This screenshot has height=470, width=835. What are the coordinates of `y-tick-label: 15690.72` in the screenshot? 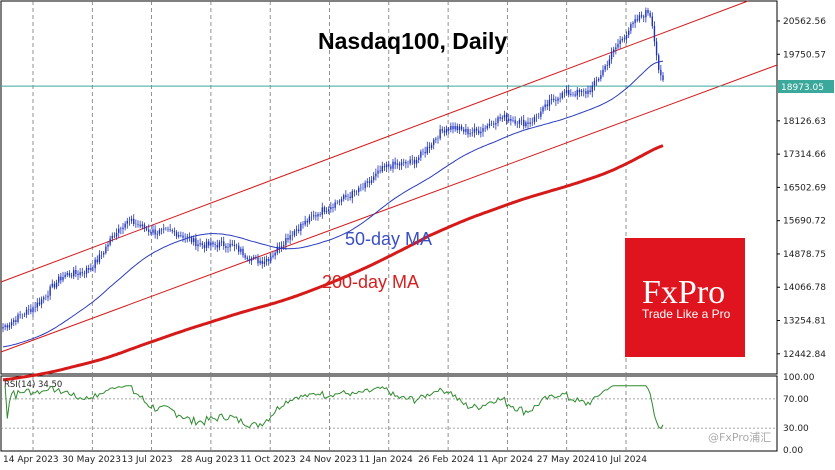 It's located at (804, 222).